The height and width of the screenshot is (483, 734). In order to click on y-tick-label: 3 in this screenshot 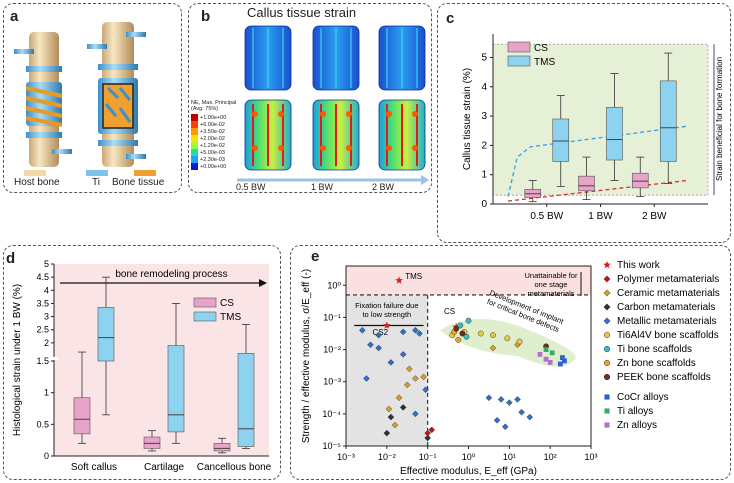, I will do `click(484, 116)`.